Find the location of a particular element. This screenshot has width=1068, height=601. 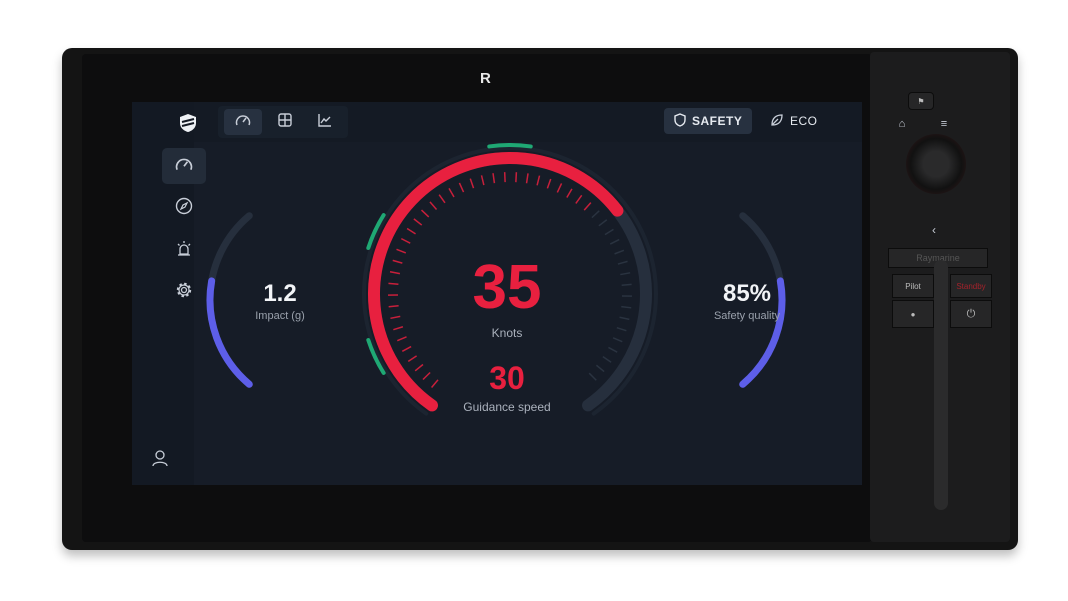

sidebar-item-settings is located at coordinates (184, 292).